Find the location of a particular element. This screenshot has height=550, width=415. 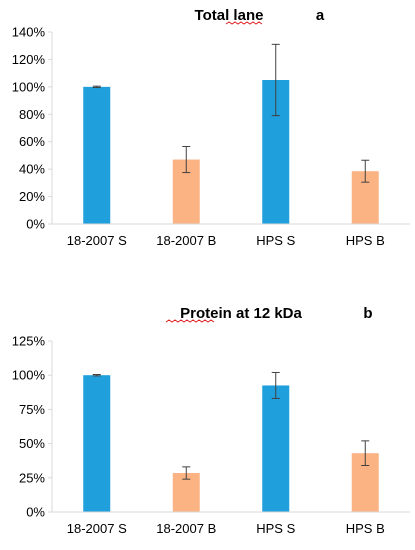

chart-b-y-tick-label: 0% is located at coordinates (35, 512).